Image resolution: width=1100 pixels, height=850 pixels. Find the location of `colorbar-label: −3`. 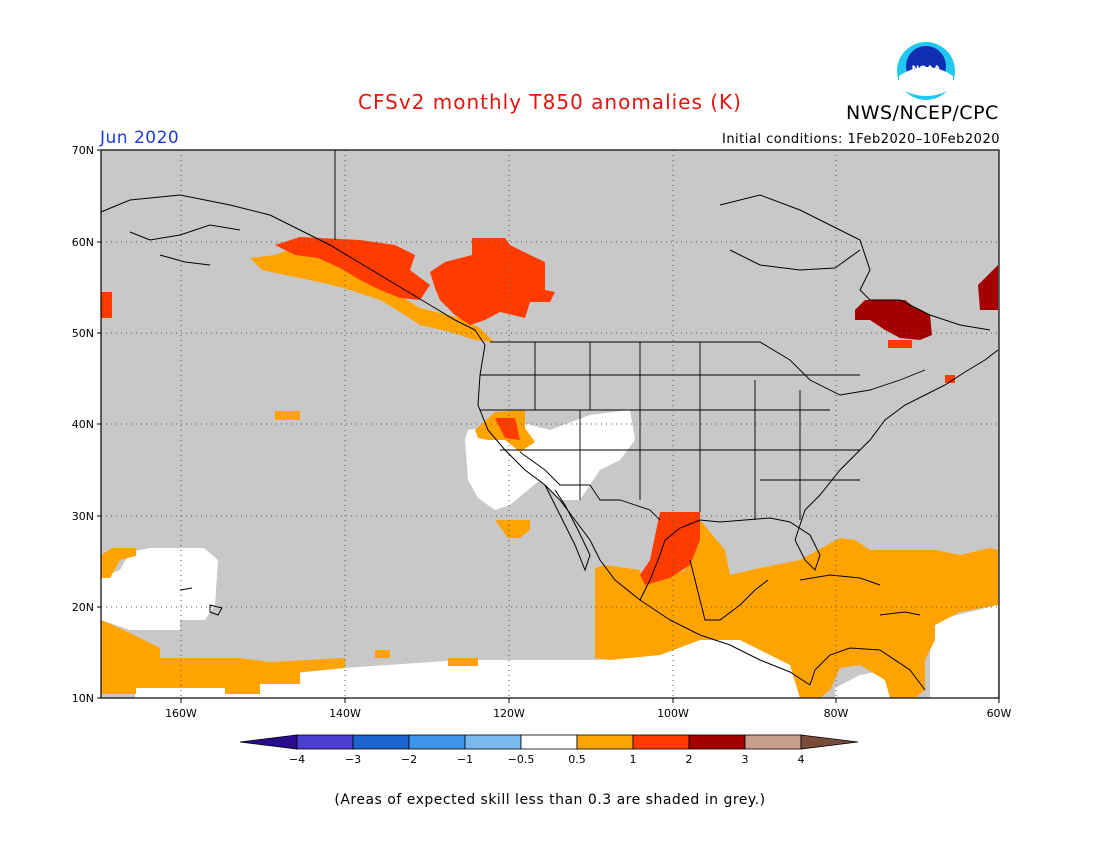

colorbar-label: −3 is located at coordinates (353, 759).